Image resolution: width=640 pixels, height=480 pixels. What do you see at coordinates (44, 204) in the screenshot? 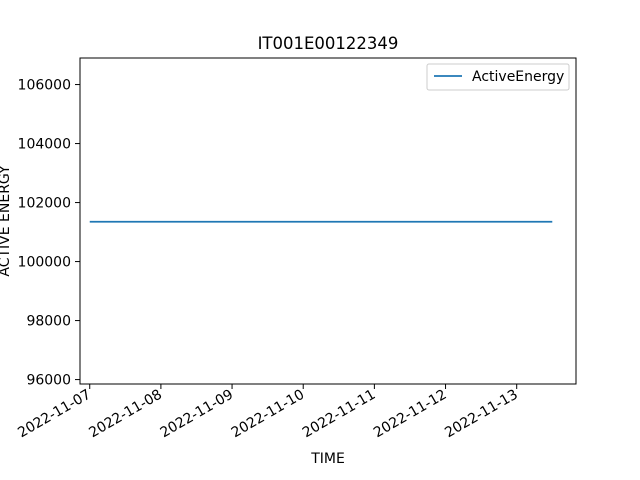
I see `y-tick-label: 102000` at bounding box center [44, 204].